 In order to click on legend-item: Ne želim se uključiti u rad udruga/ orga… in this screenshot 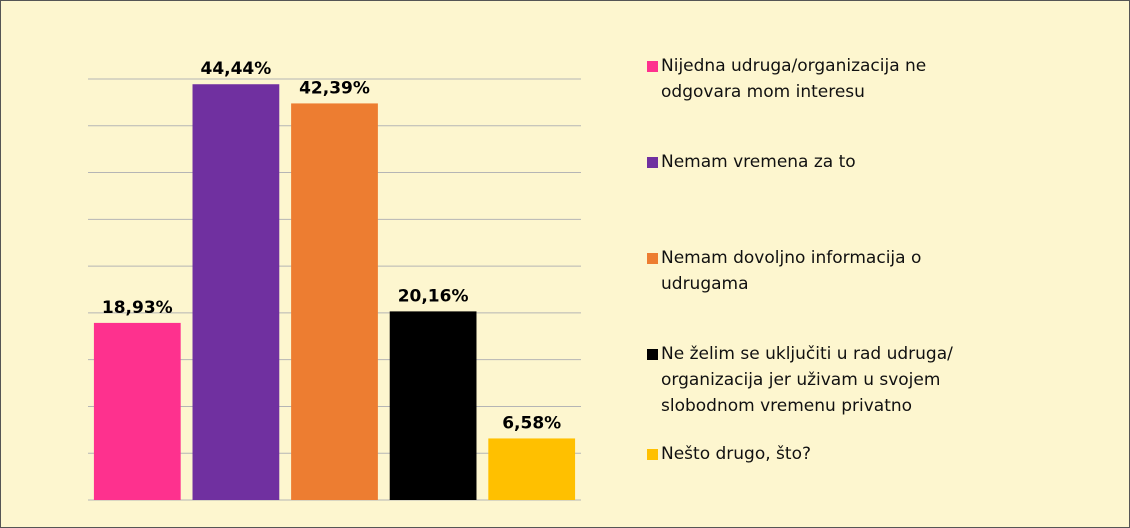, I will do `click(829, 380)`.